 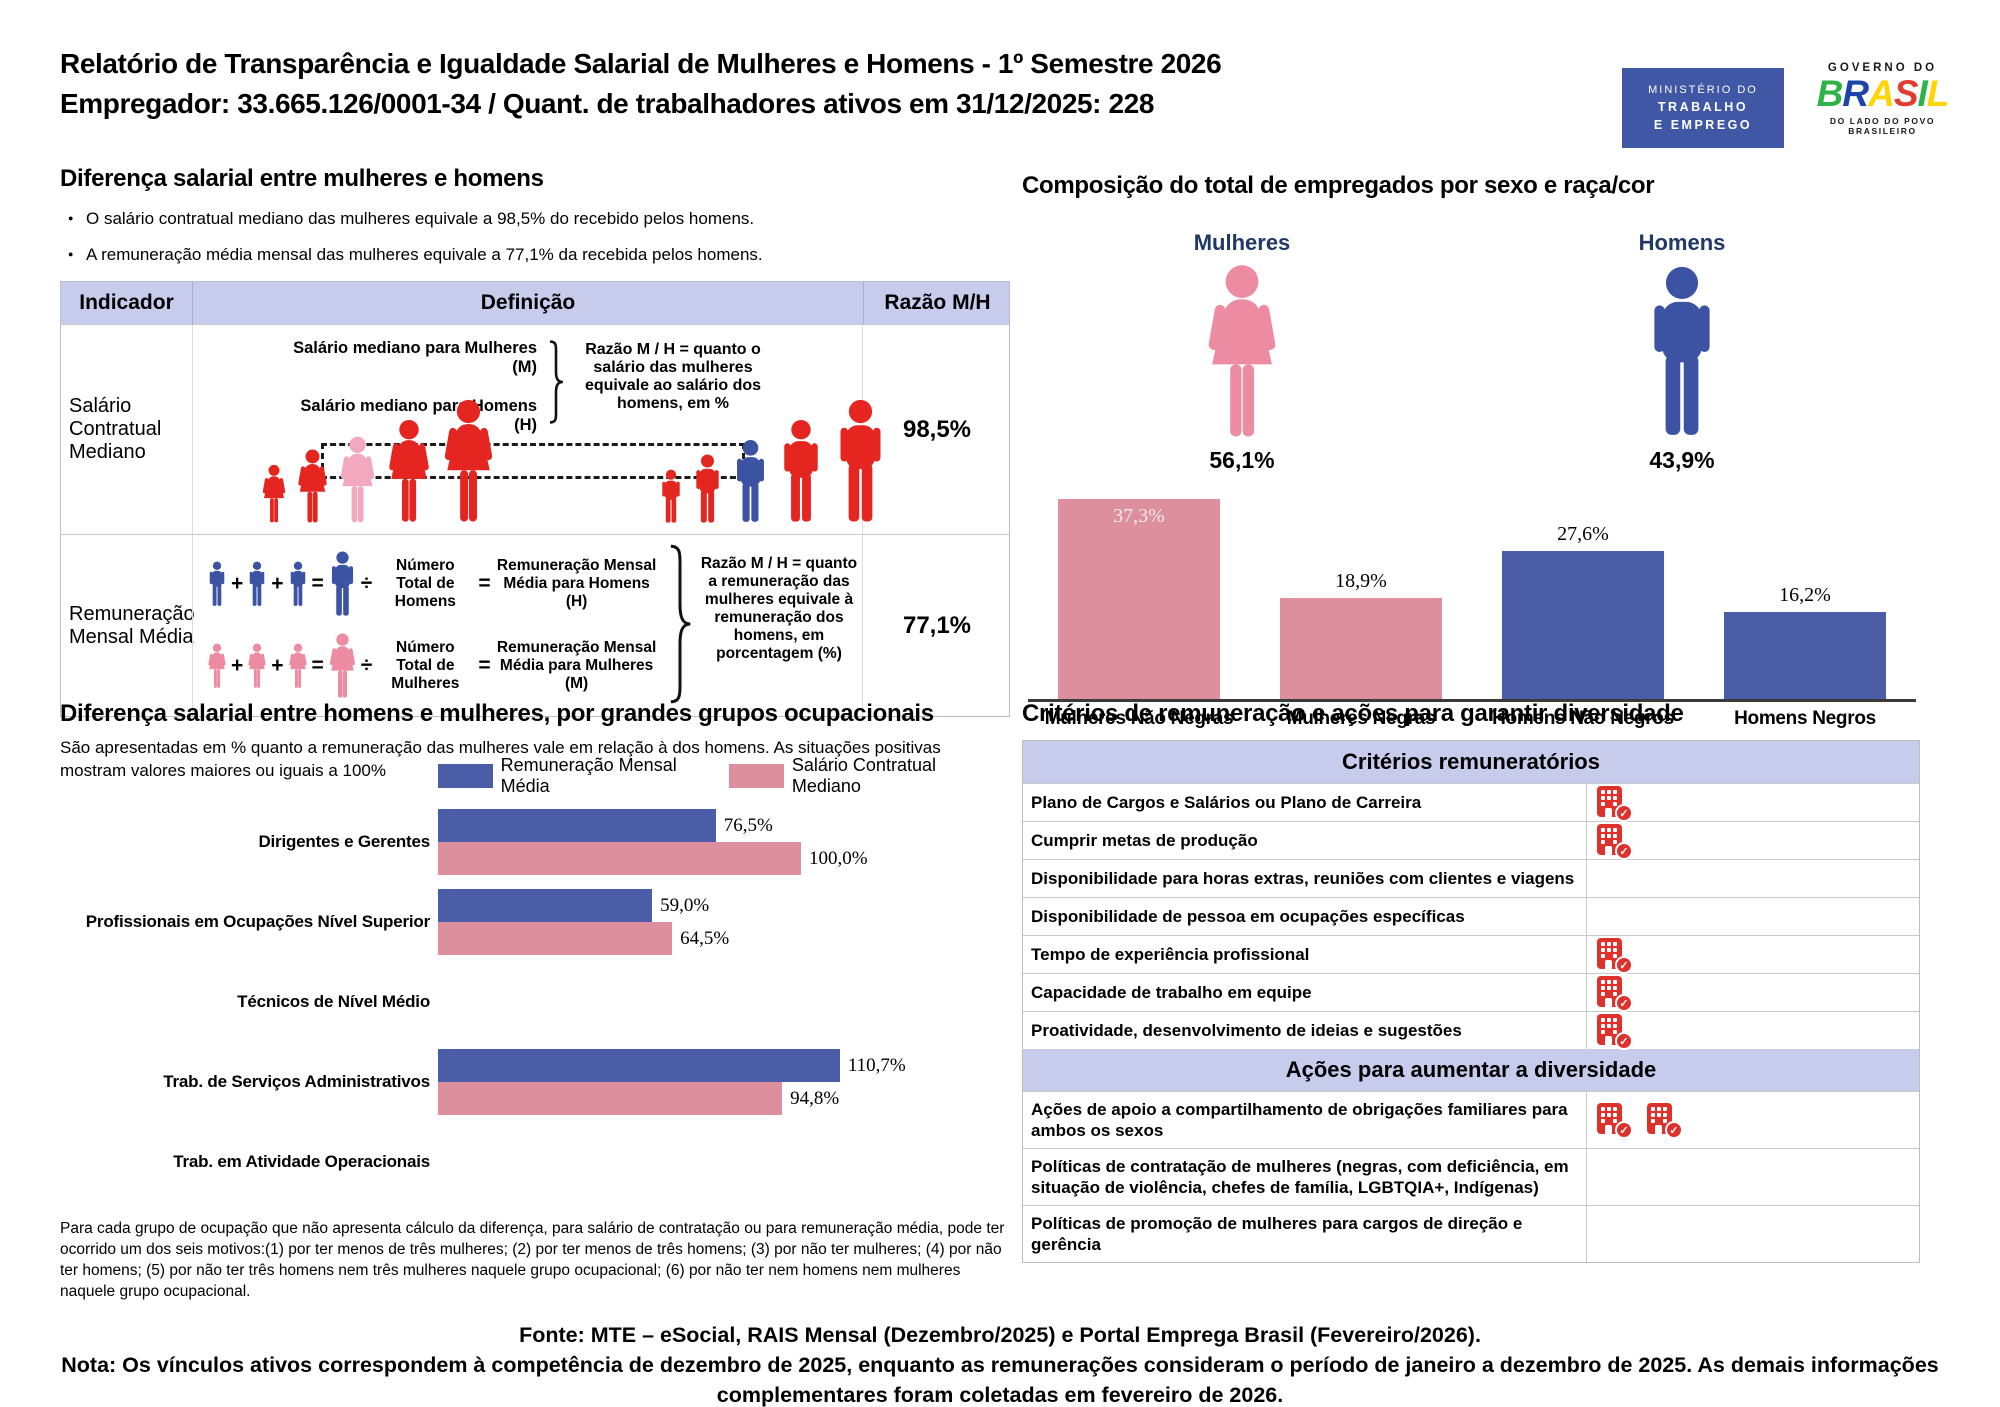 What do you see at coordinates (126, 302) in the screenshot?
I see `col-indicador: Indicador` at bounding box center [126, 302].